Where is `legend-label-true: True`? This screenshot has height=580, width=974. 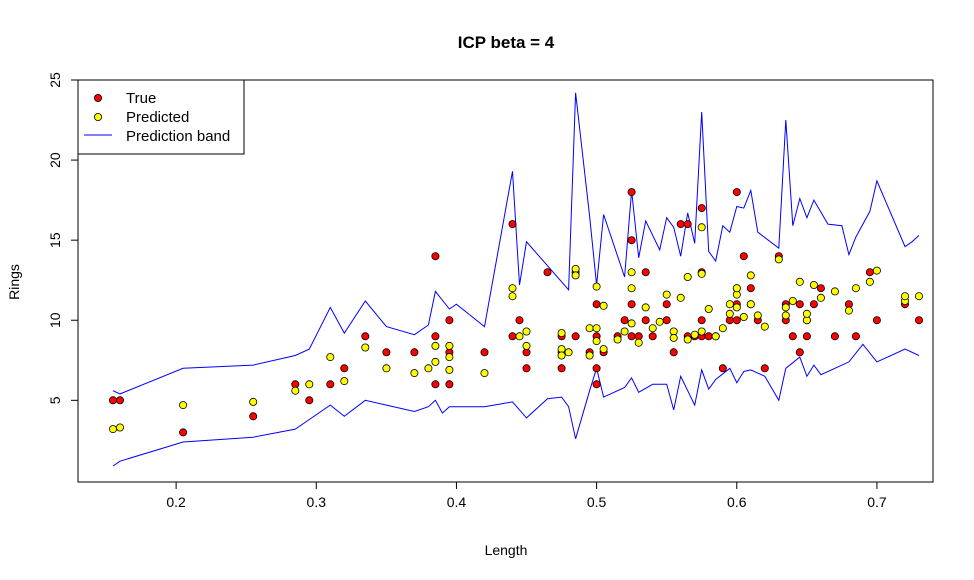 legend-label-true: True is located at coordinates (141, 98).